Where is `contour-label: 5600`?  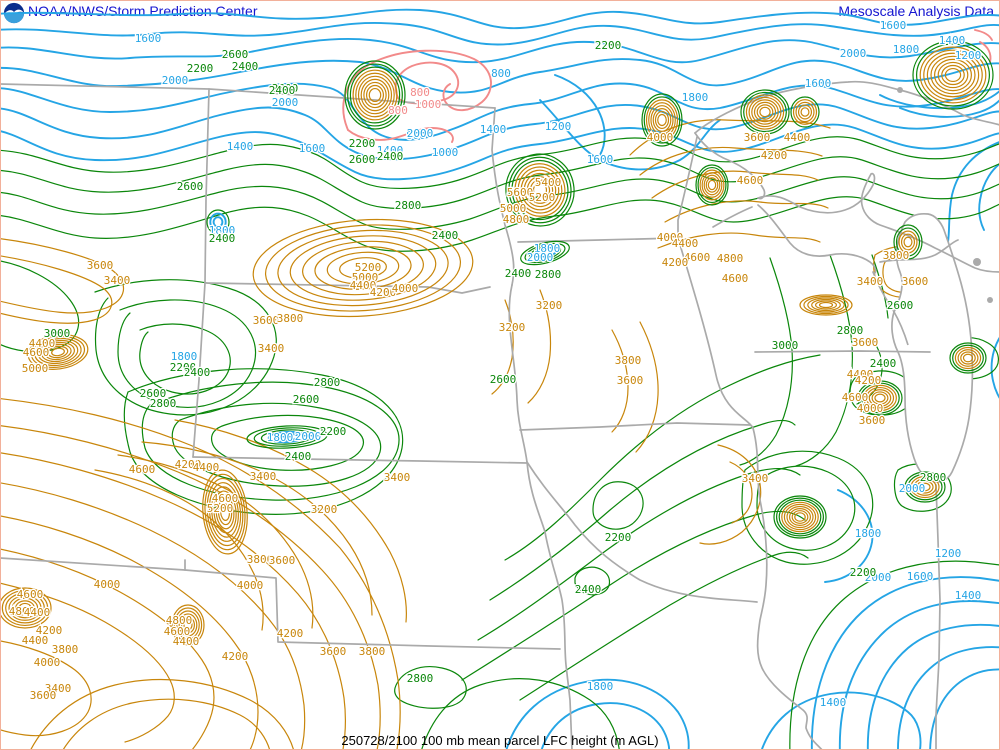 contour-label: 5600 is located at coordinates (520, 192).